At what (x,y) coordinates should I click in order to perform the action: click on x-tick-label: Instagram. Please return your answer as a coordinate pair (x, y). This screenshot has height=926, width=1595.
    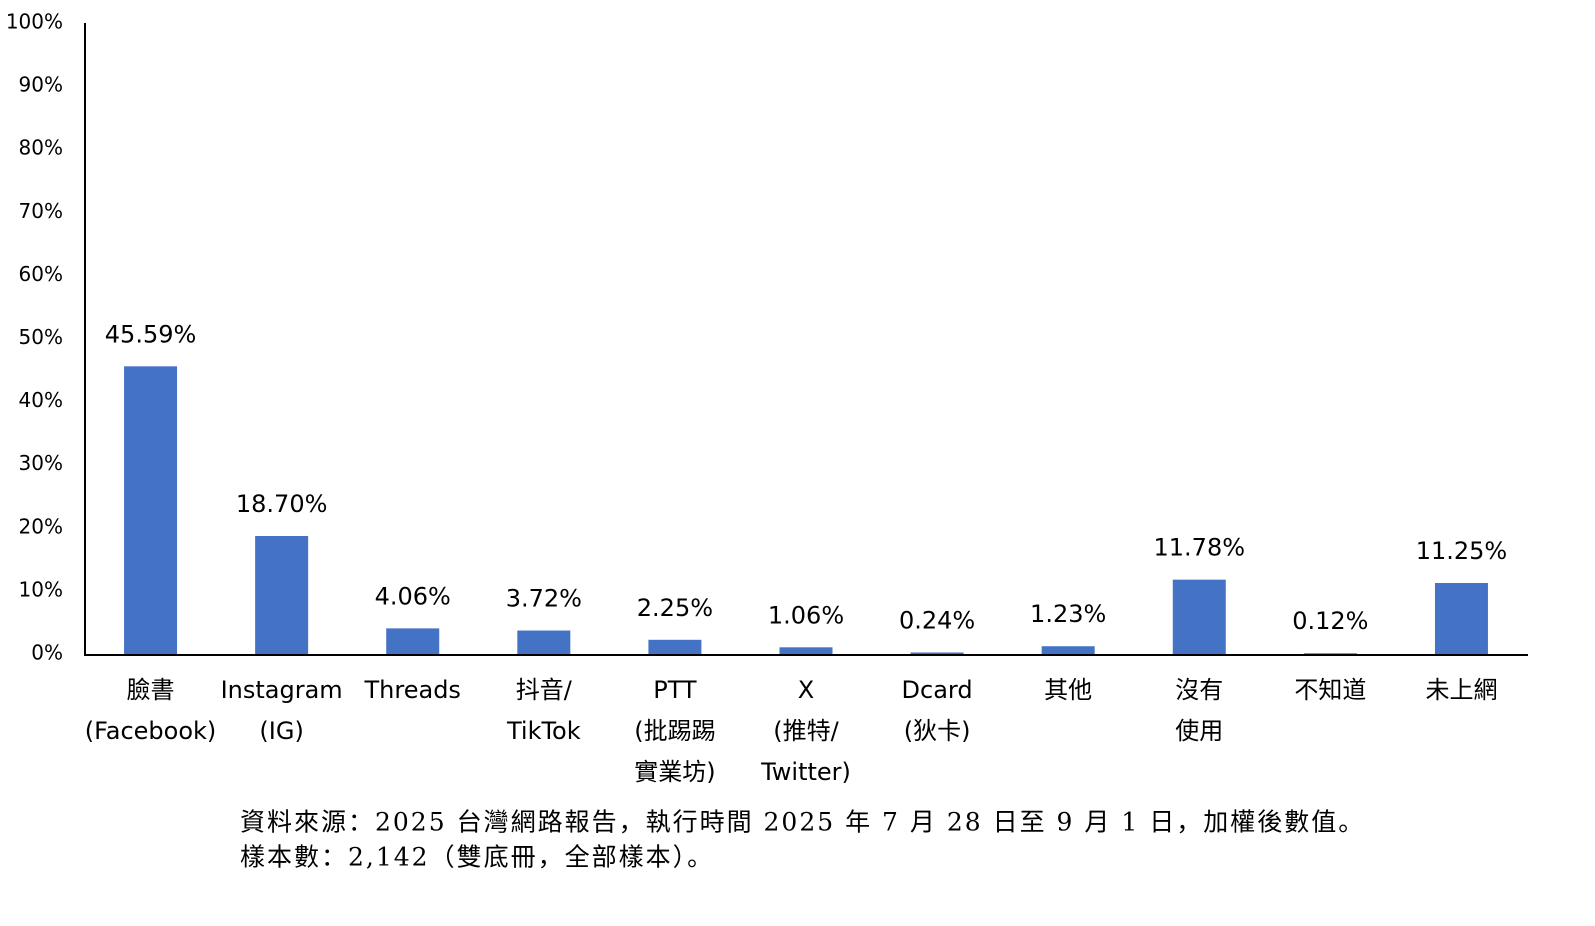
    Looking at the image, I should click on (282, 690).